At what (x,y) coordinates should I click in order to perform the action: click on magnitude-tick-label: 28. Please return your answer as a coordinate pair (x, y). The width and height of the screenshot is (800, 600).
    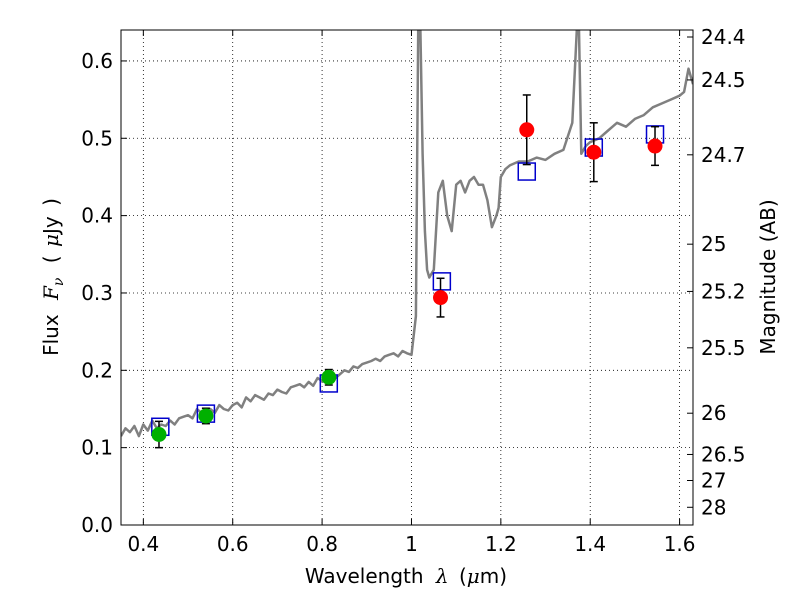
    Looking at the image, I should click on (713, 507).